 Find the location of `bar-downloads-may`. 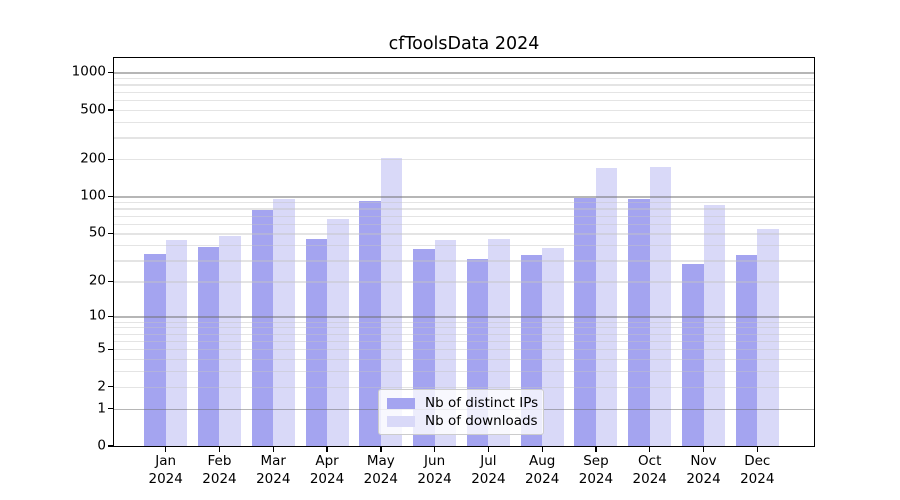

bar-downloads-may is located at coordinates (391, 302).